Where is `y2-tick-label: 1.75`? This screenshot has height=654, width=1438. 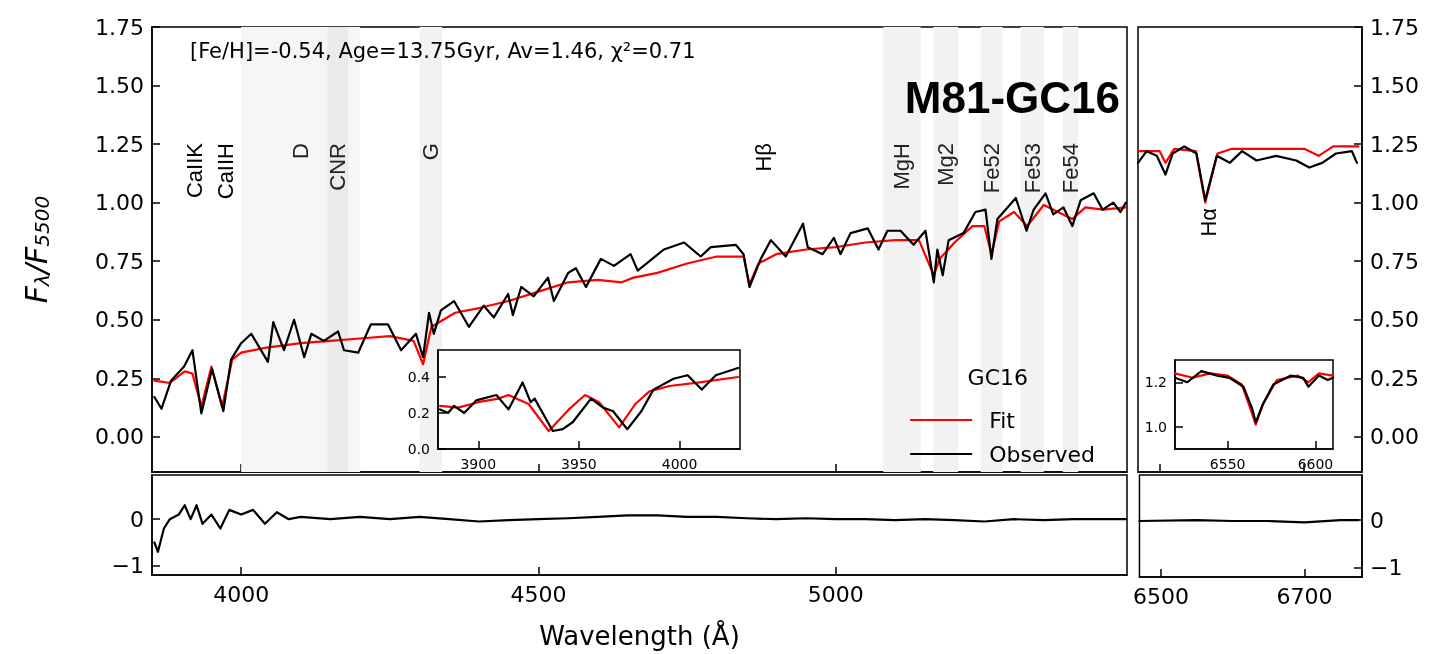
y2-tick-label: 1.75 is located at coordinates (1394, 27).